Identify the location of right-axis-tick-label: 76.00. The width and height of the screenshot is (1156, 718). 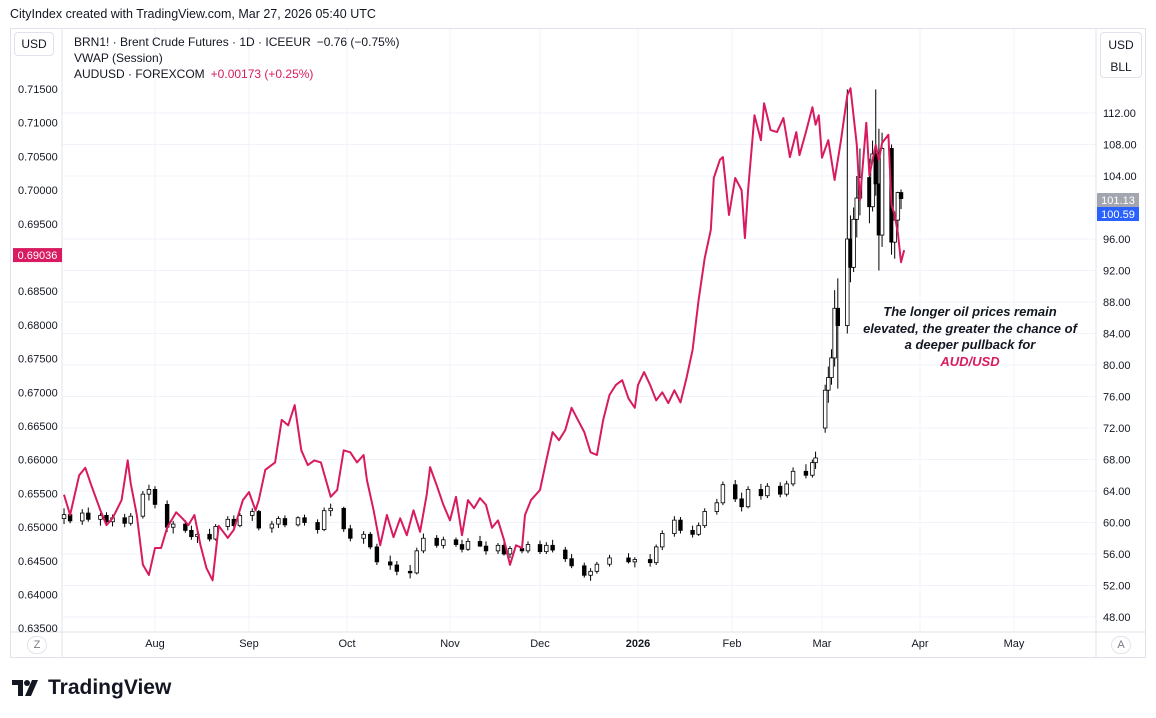
(1117, 398).